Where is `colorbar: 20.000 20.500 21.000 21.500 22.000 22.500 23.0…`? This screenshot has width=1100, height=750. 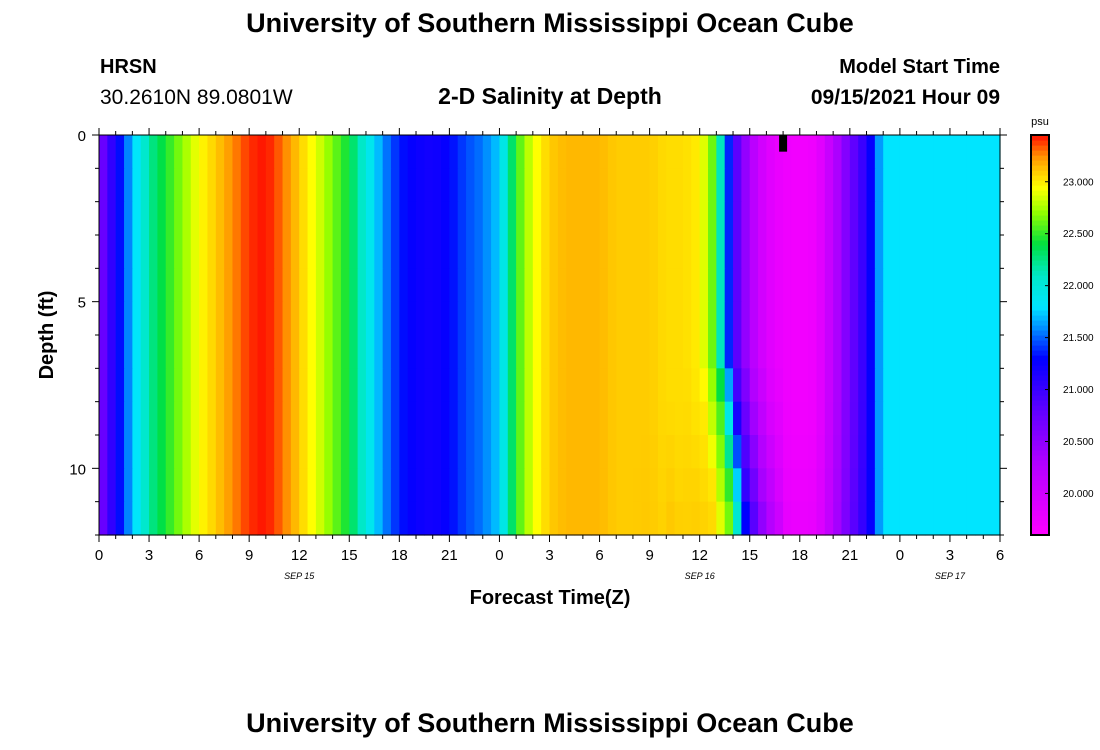
colorbar: 20.000 20.500 21.000 21.500 22.000 22.500 23.0… is located at coordinates (1062, 326).